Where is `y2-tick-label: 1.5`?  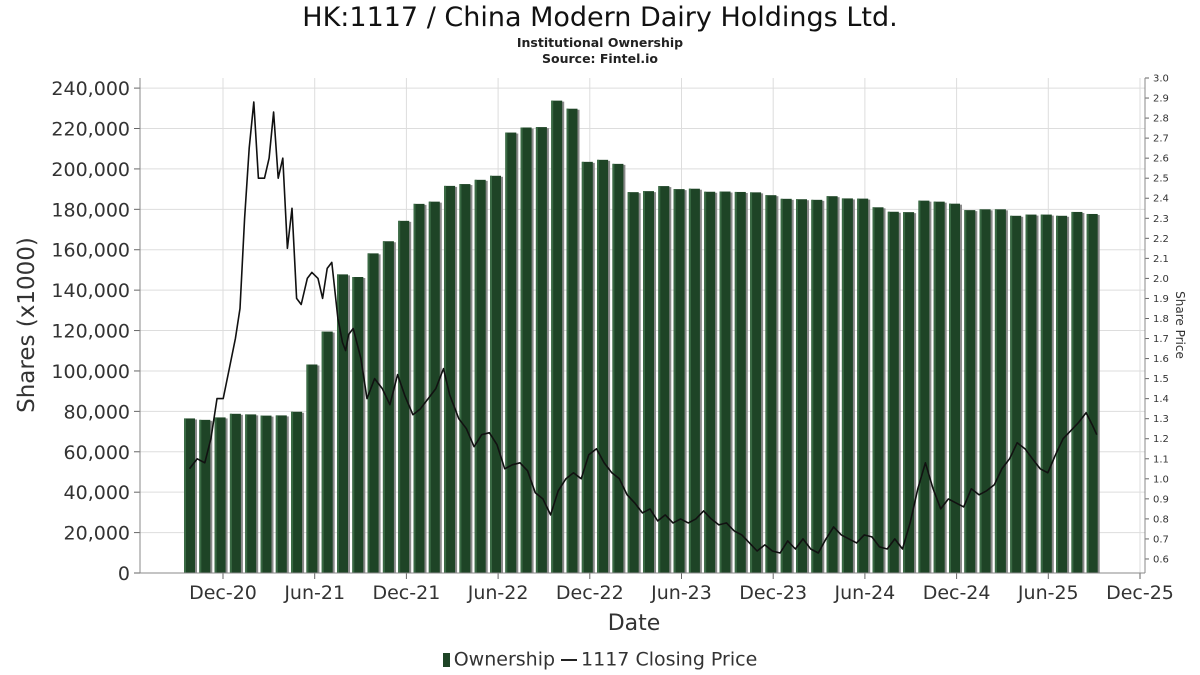 y2-tick-label: 1.5 is located at coordinates (1161, 379).